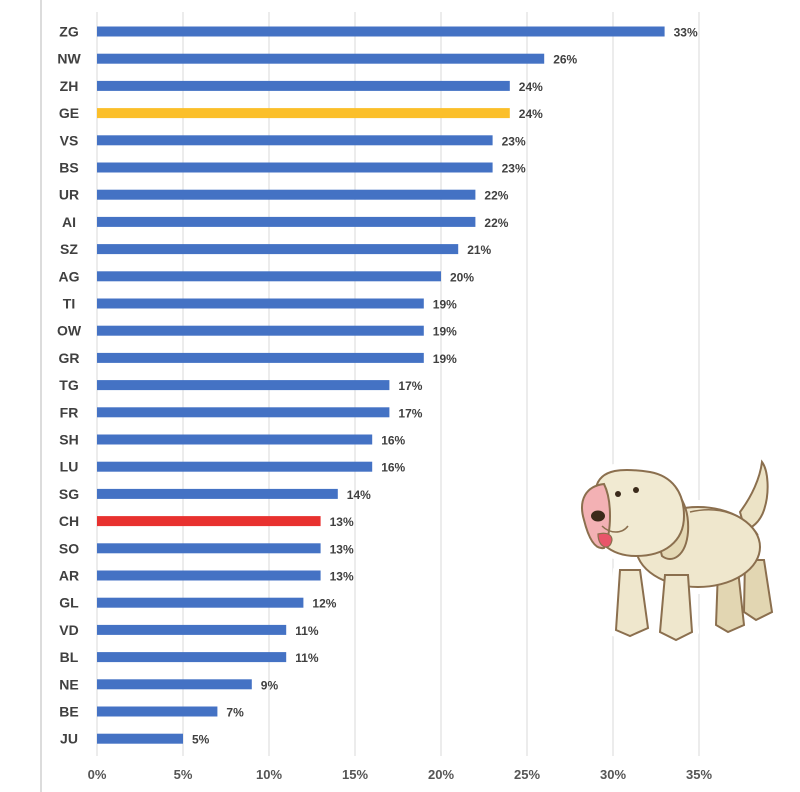  Describe the element at coordinates (68, 630) in the screenshot. I see `category-label: VD` at that location.